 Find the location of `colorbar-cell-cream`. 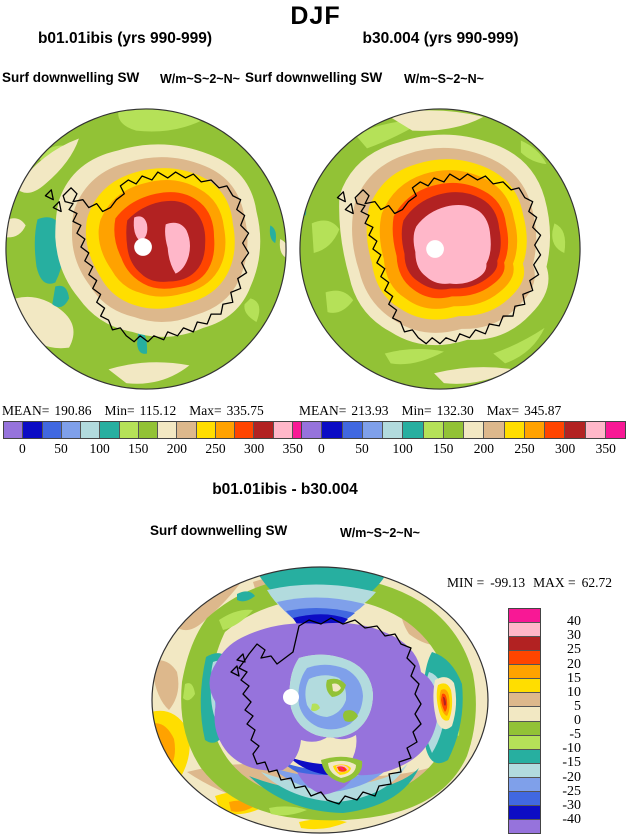

colorbar-cell-cream is located at coordinates (167, 430).